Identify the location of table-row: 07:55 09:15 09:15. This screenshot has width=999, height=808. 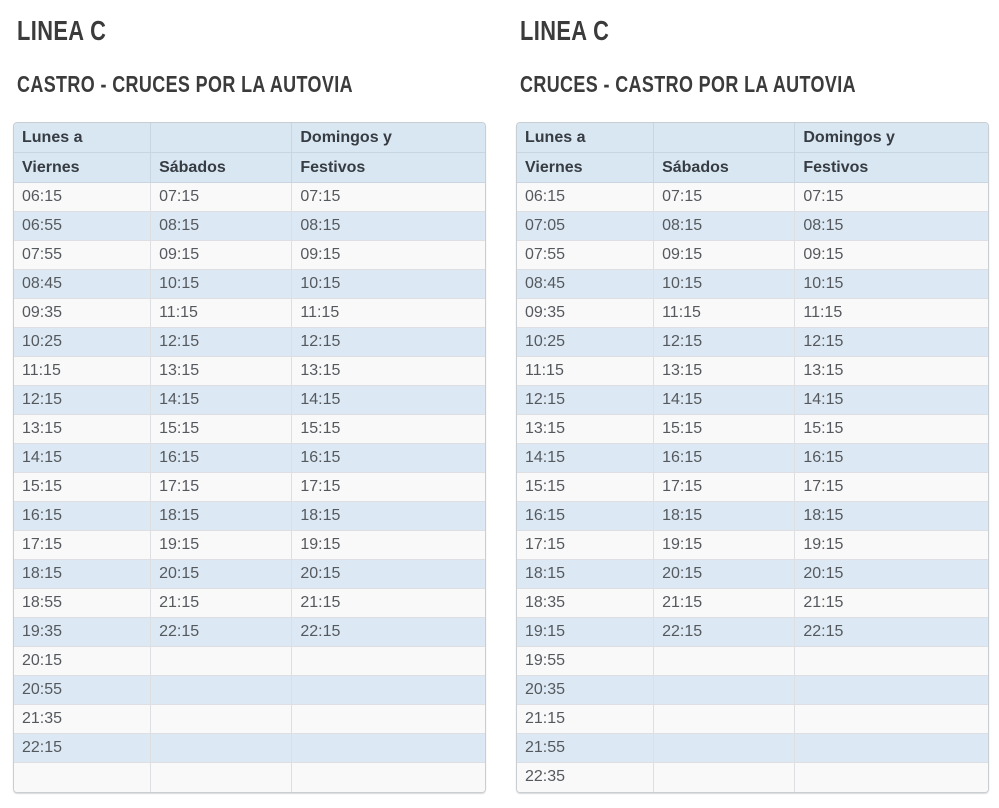
(752, 255).